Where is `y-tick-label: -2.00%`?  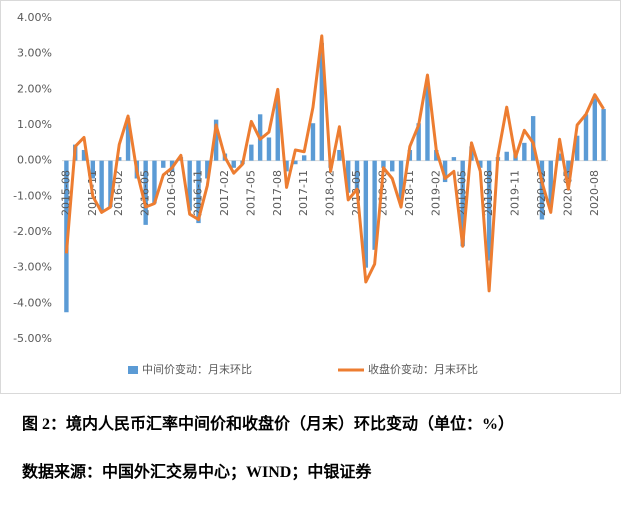 y-tick-label: -2.00% is located at coordinates (32, 231).